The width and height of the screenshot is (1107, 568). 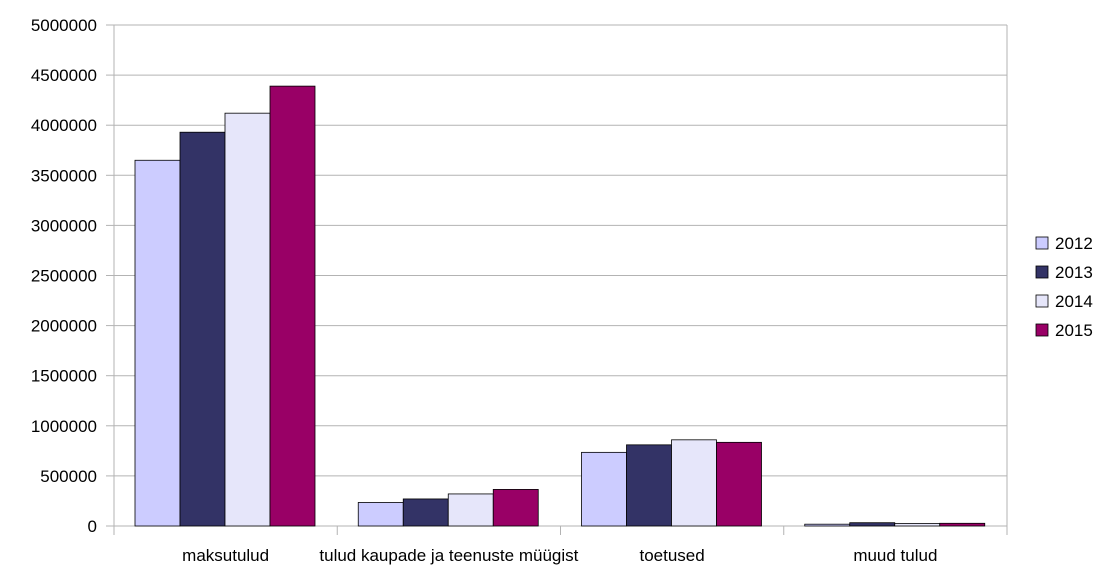 I want to click on legend-swatch-2015, so click(x=1042, y=330).